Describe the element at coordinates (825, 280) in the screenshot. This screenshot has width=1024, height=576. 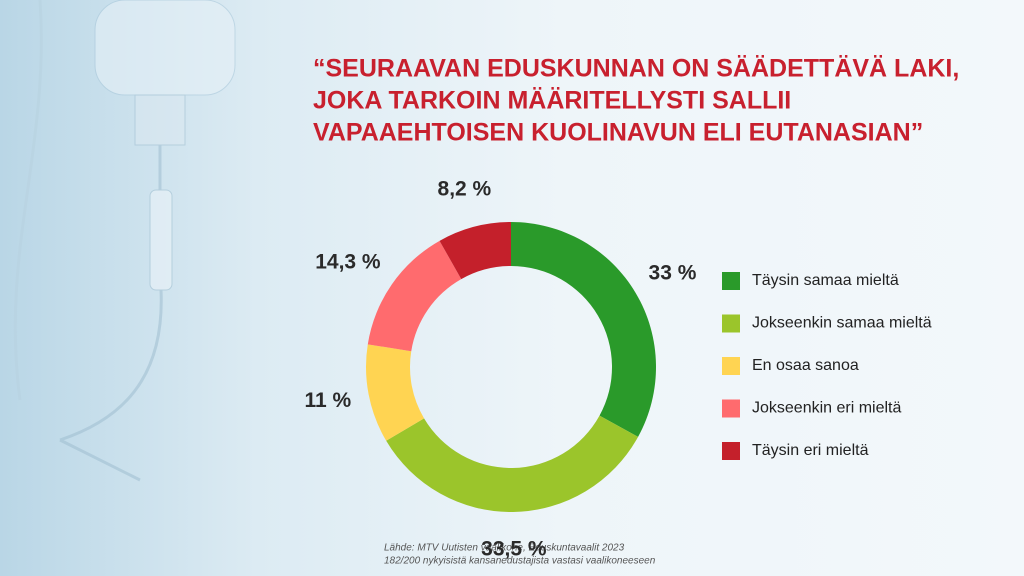
I see `legend-label: Täysin samaa mieltä` at that location.